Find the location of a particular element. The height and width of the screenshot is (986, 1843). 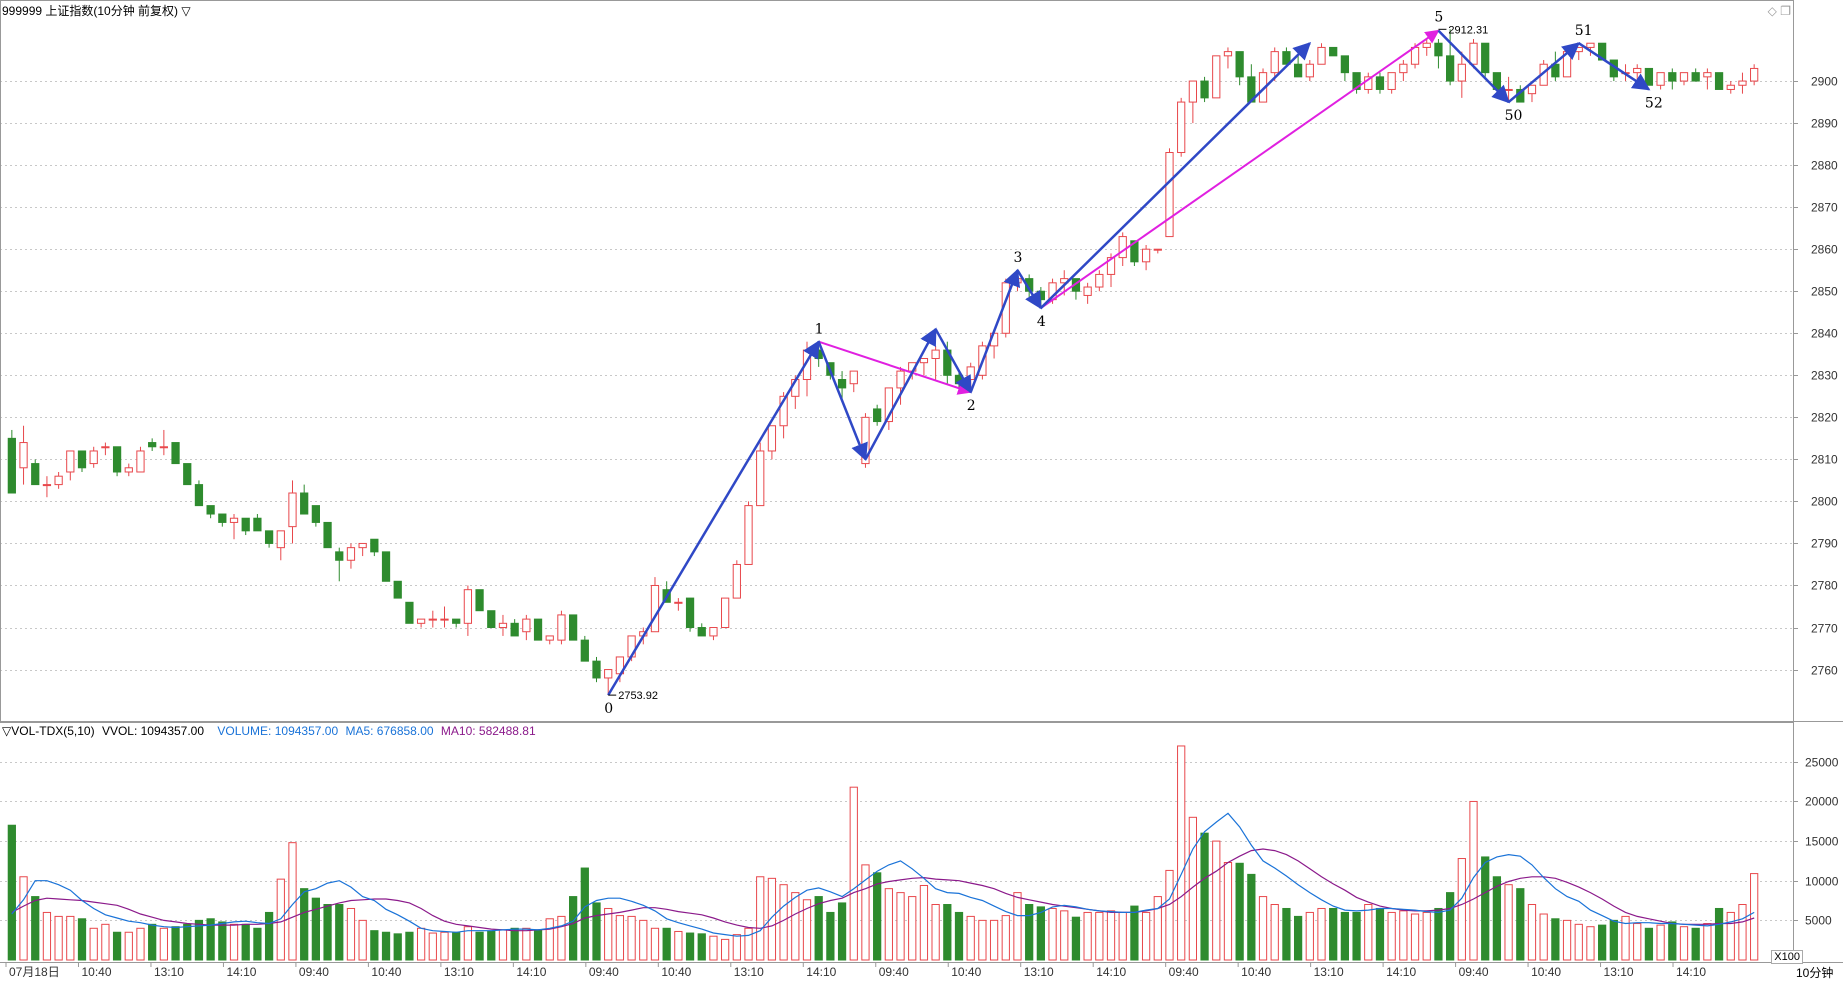

restore-icon: ❐ is located at coordinates (1785, 11).